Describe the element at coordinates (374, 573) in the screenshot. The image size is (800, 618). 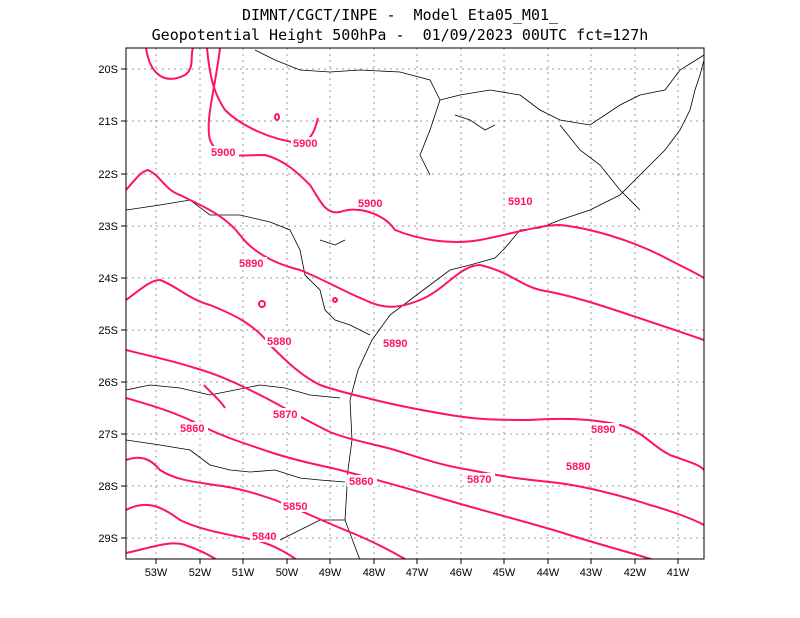
I see `lon-tick-label: 48W` at that location.